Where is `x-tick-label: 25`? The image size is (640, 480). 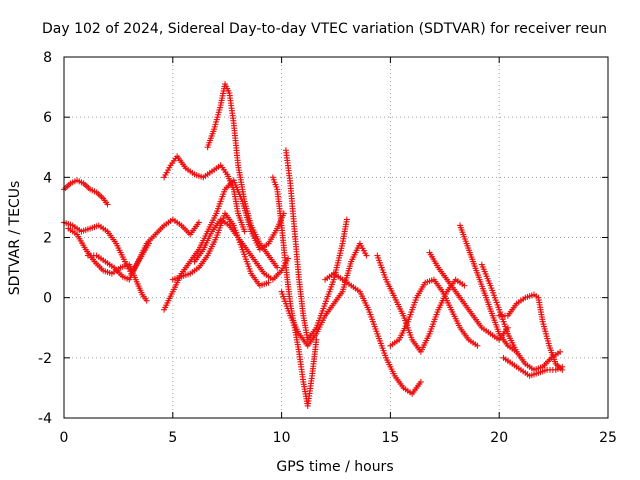
x-tick-label: 25 is located at coordinates (608, 438).